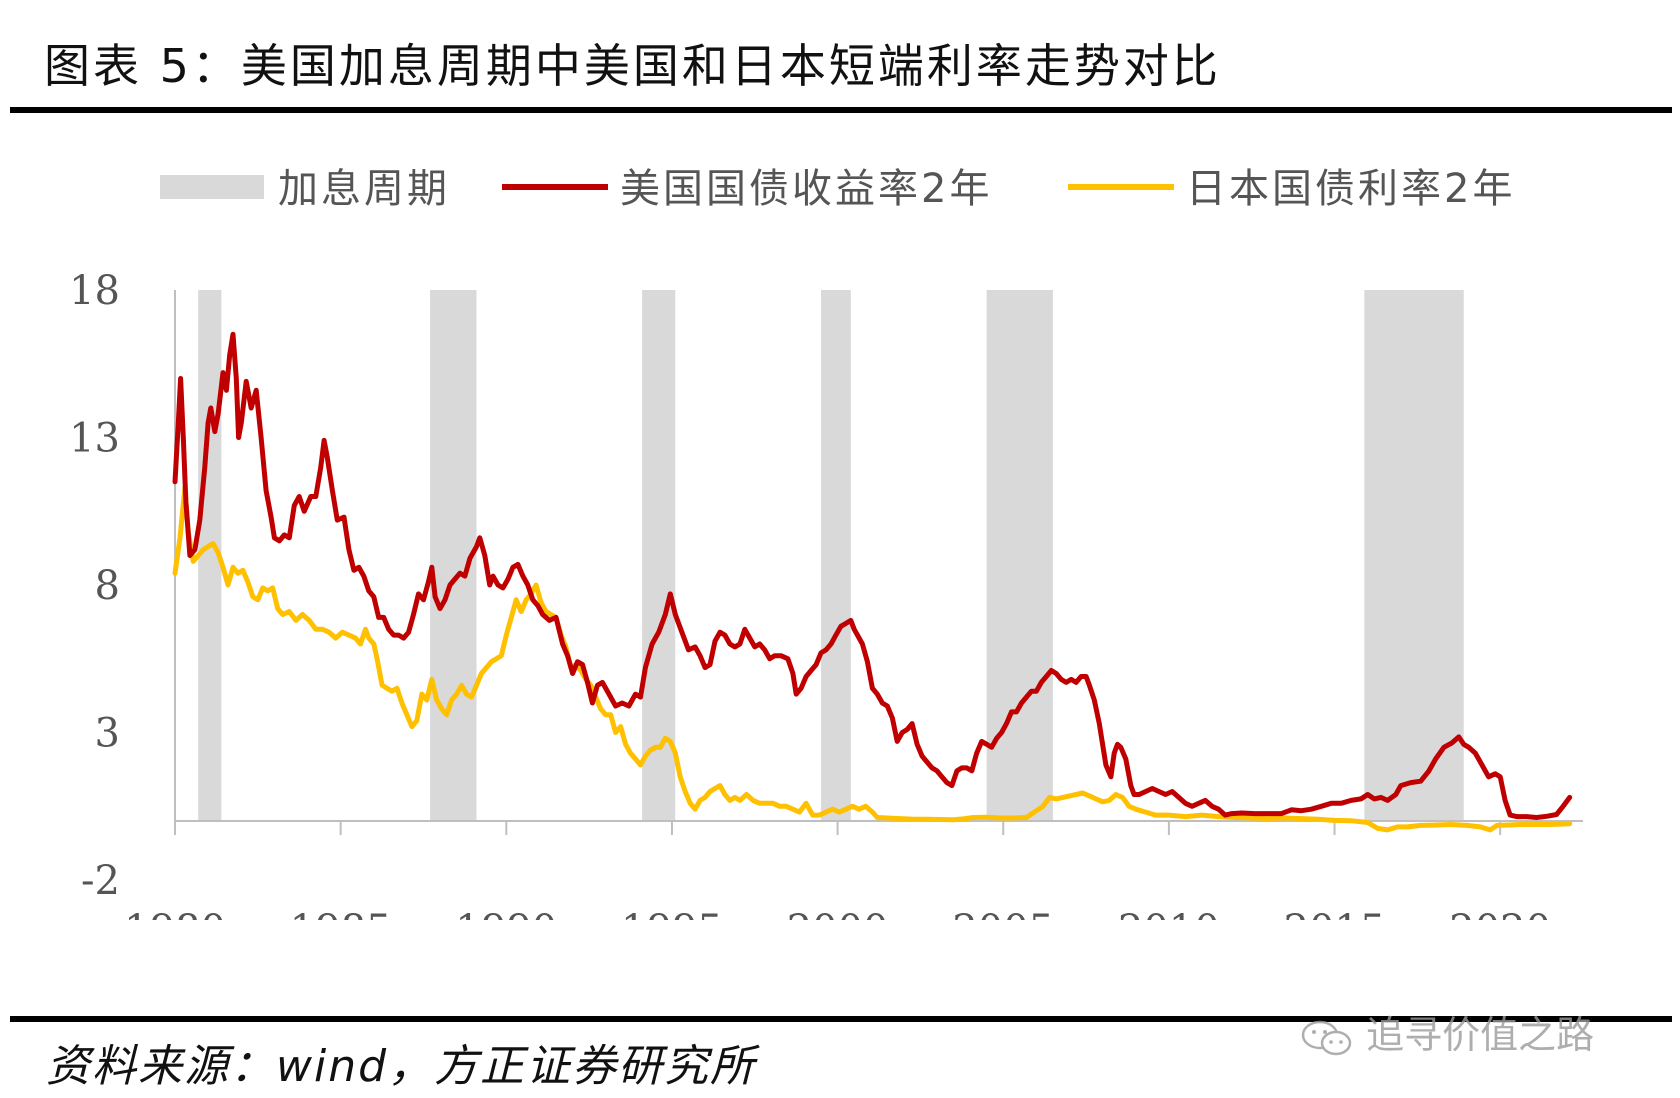  What do you see at coordinates (1335, 913) in the screenshot?
I see `x-tick-label: 2015` at bounding box center [1335, 913].